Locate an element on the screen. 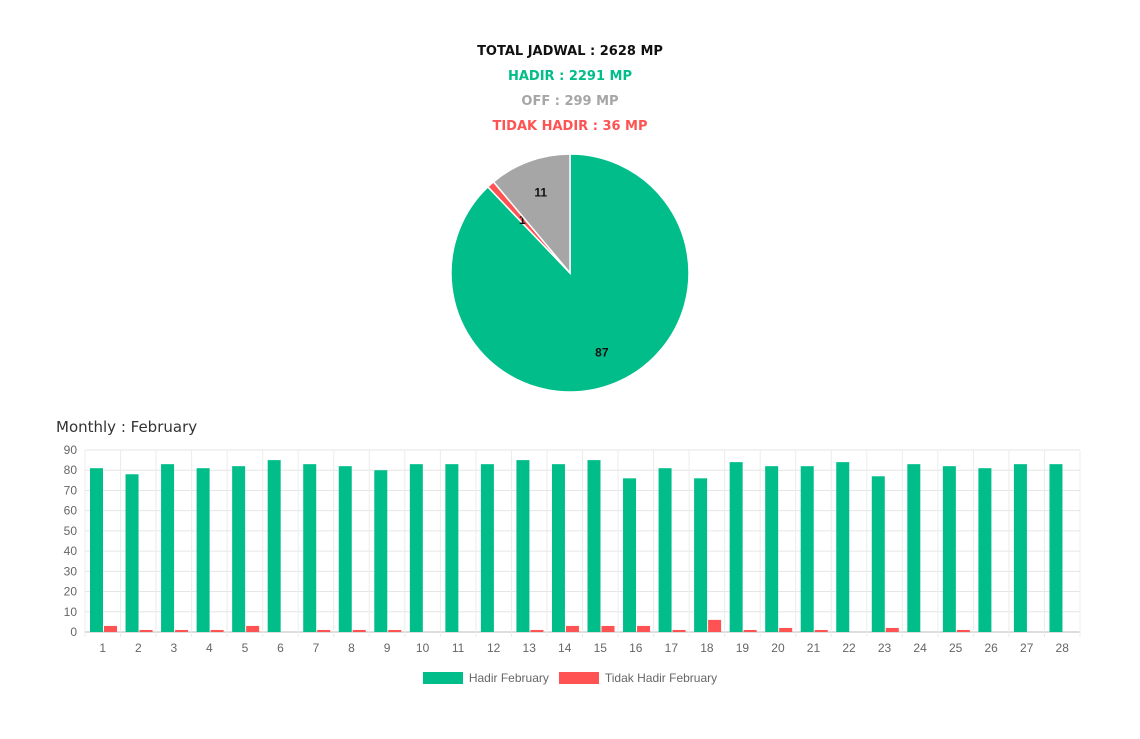  bar-chart-legend: Hadir February Tidak Hadir February is located at coordinates (570, 678).